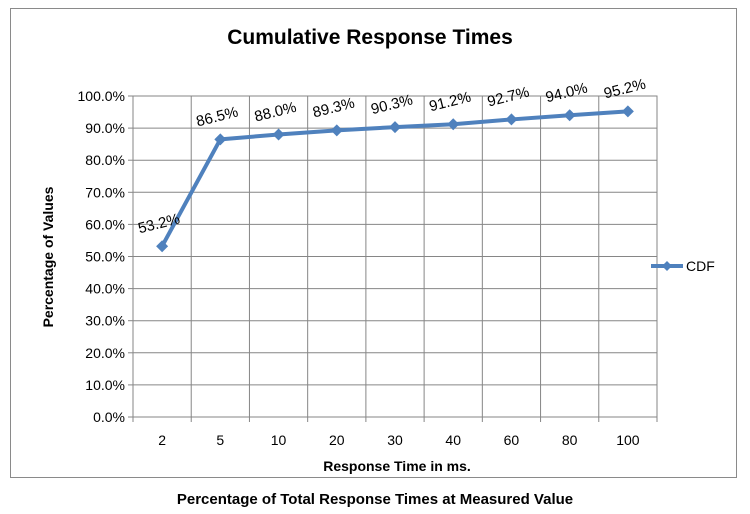 This screenshot has height=514, width=750. I want to click on data-label: 95.2%, so click(624, 89).